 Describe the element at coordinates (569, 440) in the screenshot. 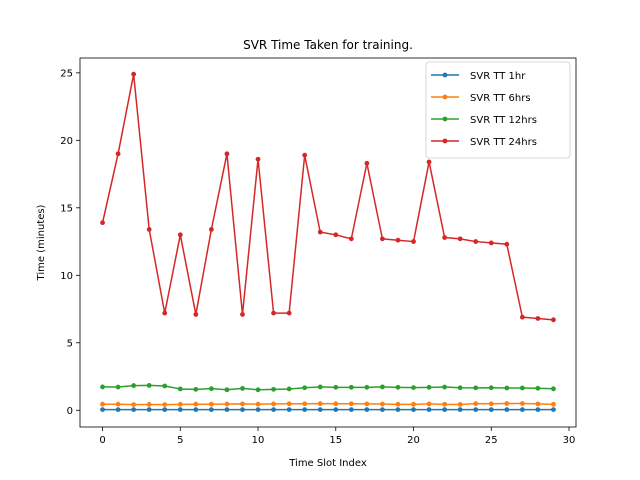

I see `x-tick-label: 30` at that location.